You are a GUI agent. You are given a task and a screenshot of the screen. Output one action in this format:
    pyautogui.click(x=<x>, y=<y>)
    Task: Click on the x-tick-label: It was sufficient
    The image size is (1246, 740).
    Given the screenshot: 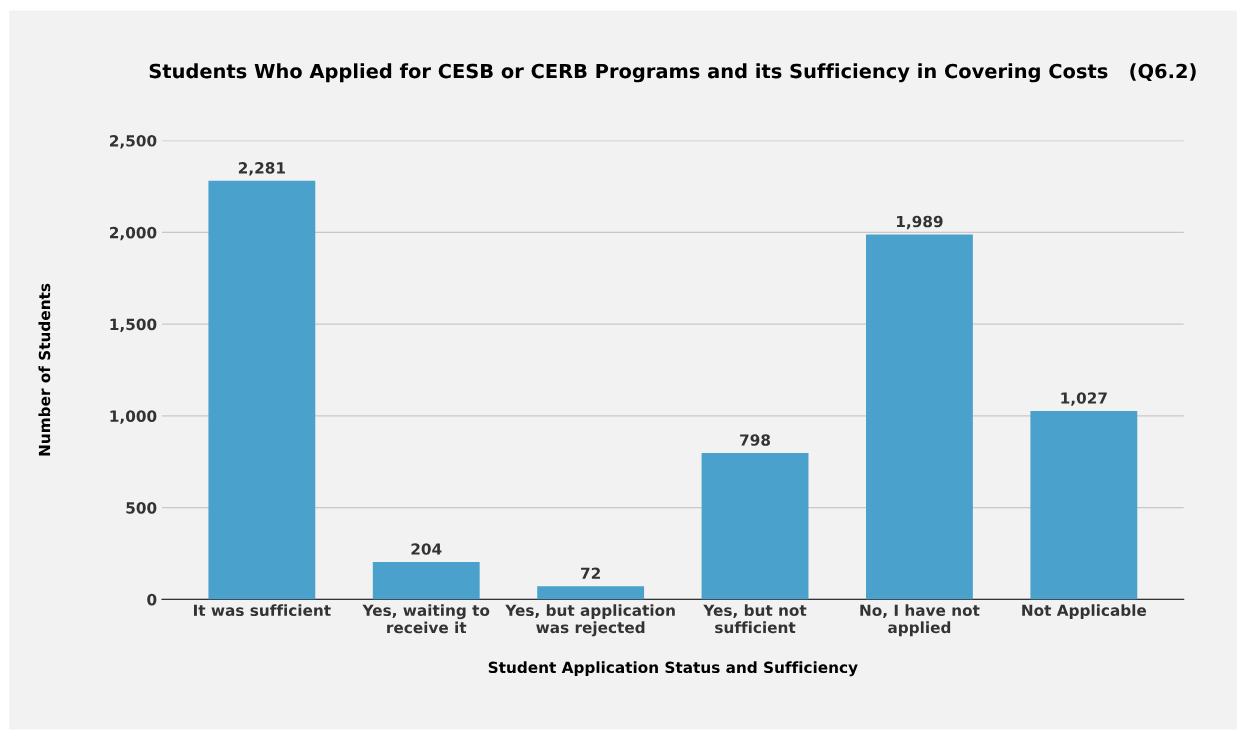 What is the action you would take?
    pyautogui.click(x=262, y=610)
    